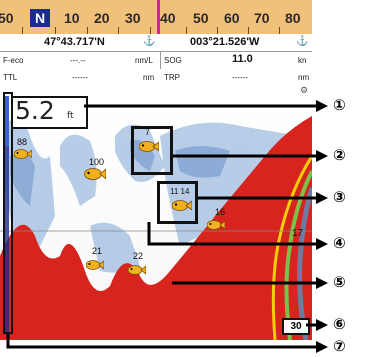 This screenshot has width=373, height=357. What do you see at coordinates (138, 256) in the screenshot?
I see `fish-depth-label: 22` at bounding box center [138, 256].